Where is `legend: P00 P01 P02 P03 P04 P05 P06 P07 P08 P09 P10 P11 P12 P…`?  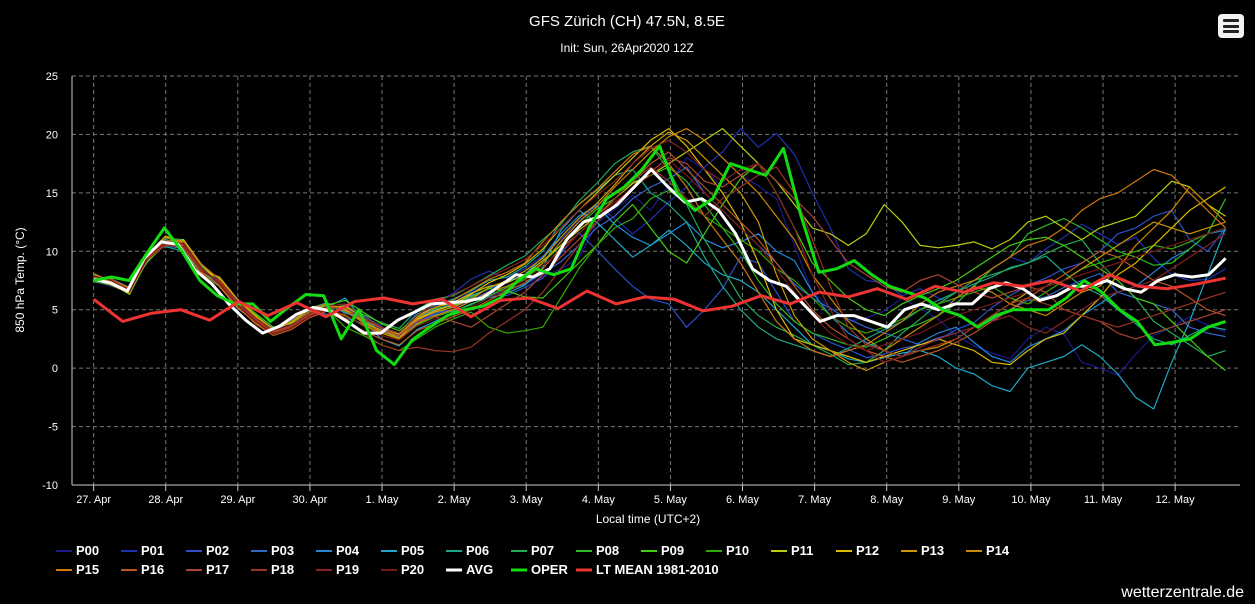 legend: P00 P01 P02 P03 P04 P05 P06 P07 P08 P09 P10 P11 P12 P… is located at coordinates (533, 560).